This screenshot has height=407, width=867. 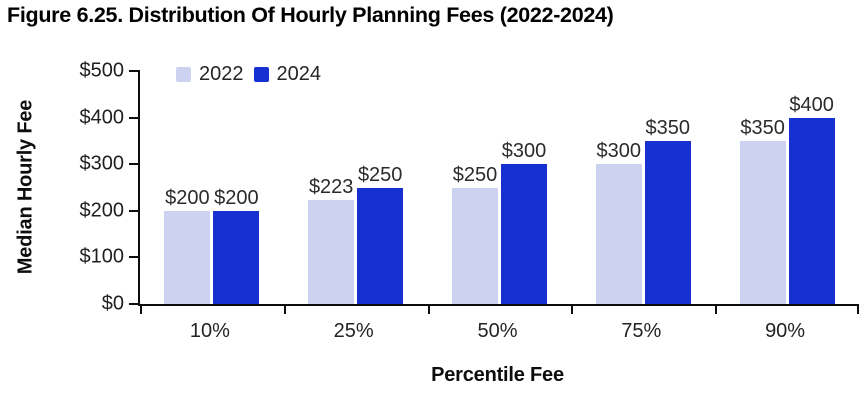 I want to click on y-tick-label: $200, so click(x=102, y=210).